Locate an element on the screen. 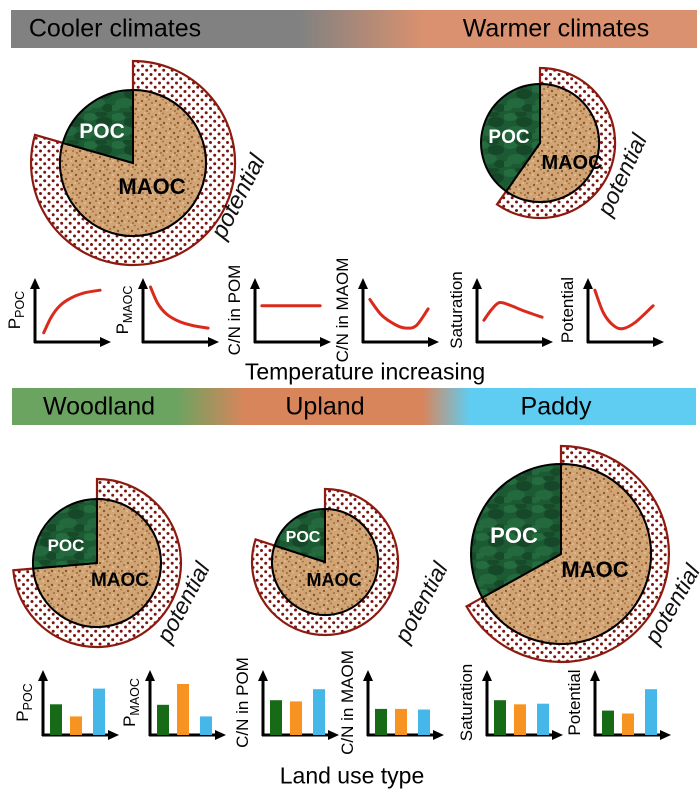  bar-chart-cn-pom: C/N in POM is located at coordinates (286, 702).